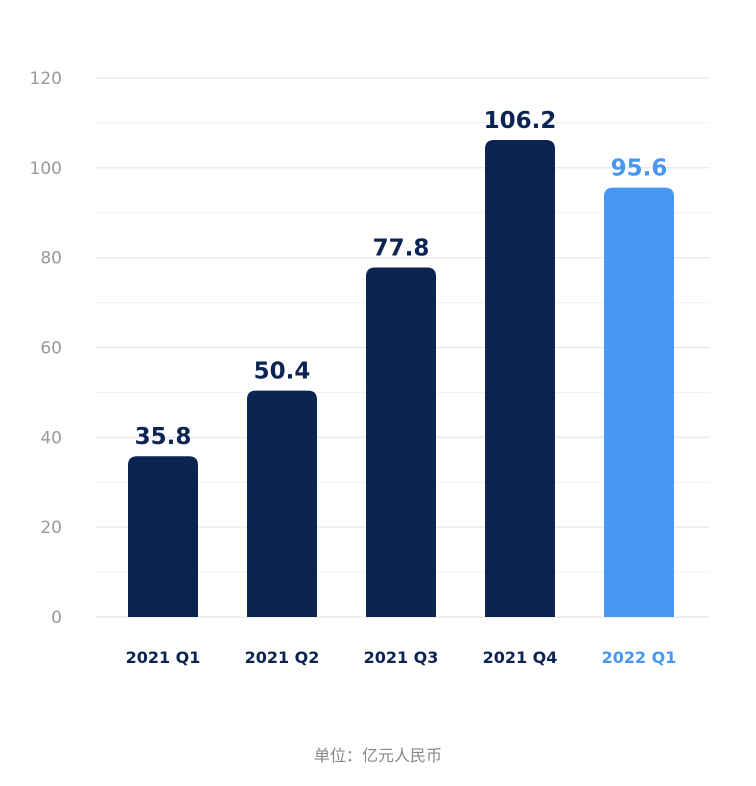 This screenshot has height=786, width=756. Describe the element at coordinates (282, 657) in the screenshot. I see `x-tick-label: 2021 Q2` at that location.